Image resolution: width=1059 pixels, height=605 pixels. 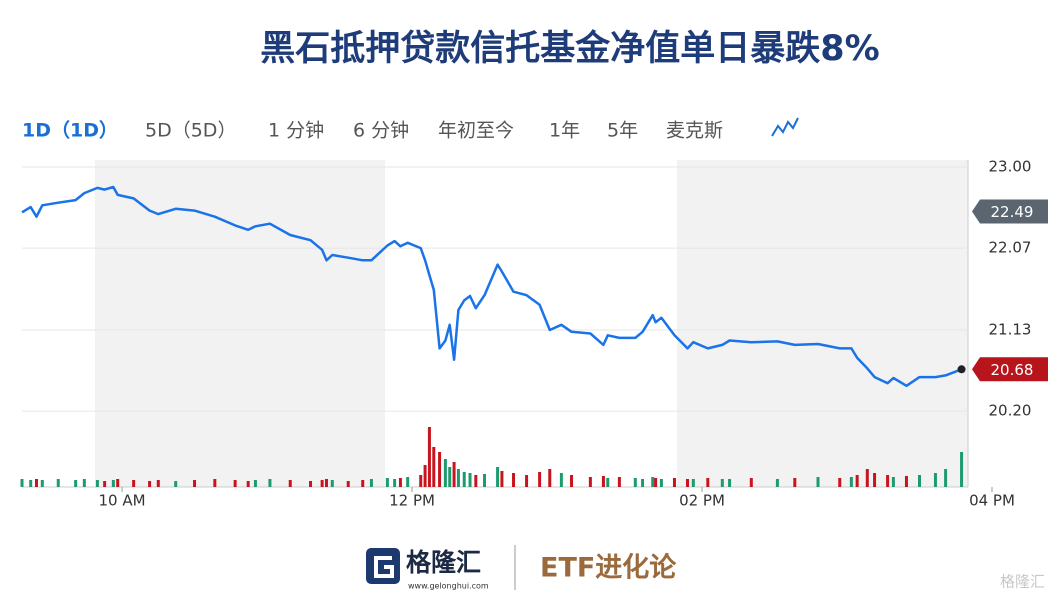 What do you see at coordinates (384, 567) in the screenshot?
I see `logo-mark` at bounding box center [384, 567].